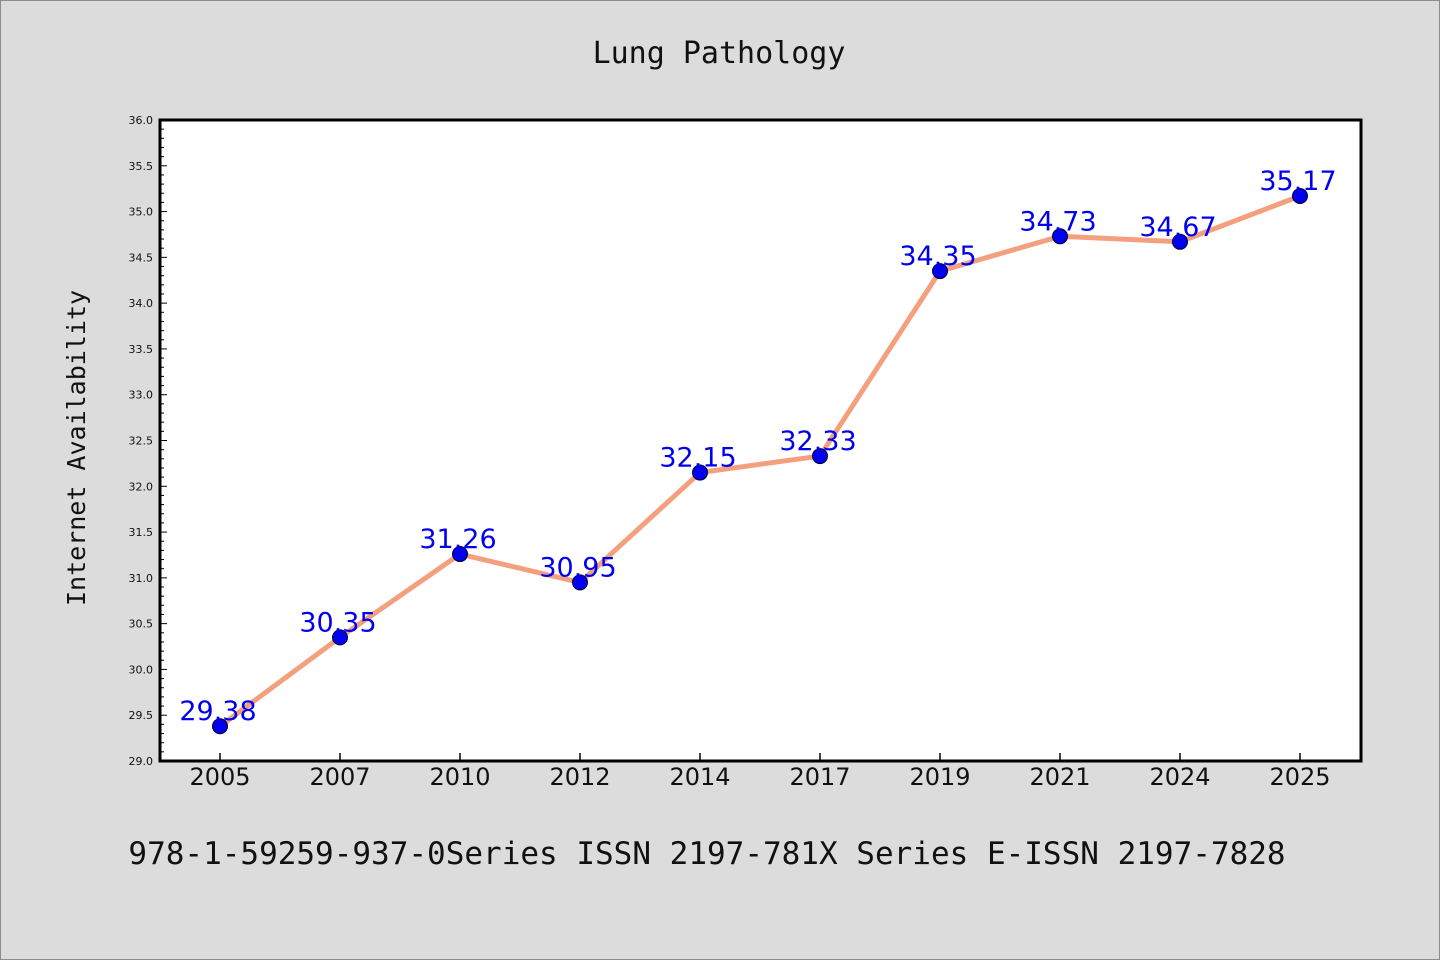 The image size is (1440, 960). What do you see at coordinates (1299, 777) in the screenshot?
I see `x-tick-label: 2025` at bounding box center [1299, 777].